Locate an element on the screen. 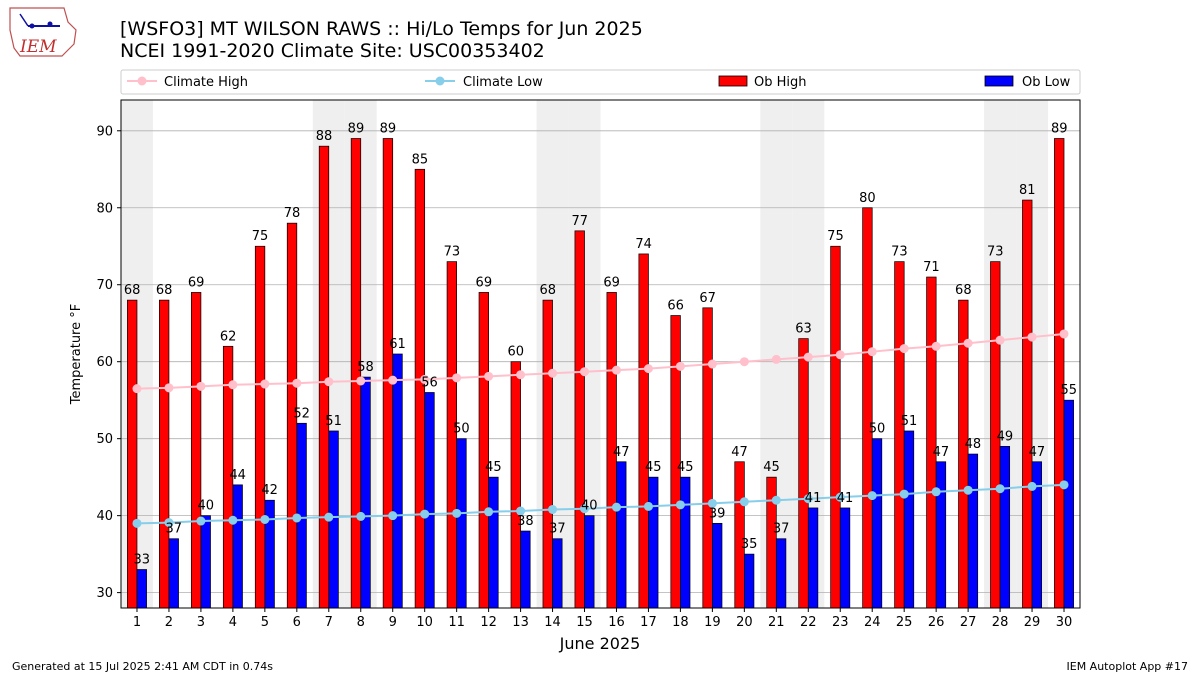  y-tick-label: 80 is located at coordinates (104, 208).